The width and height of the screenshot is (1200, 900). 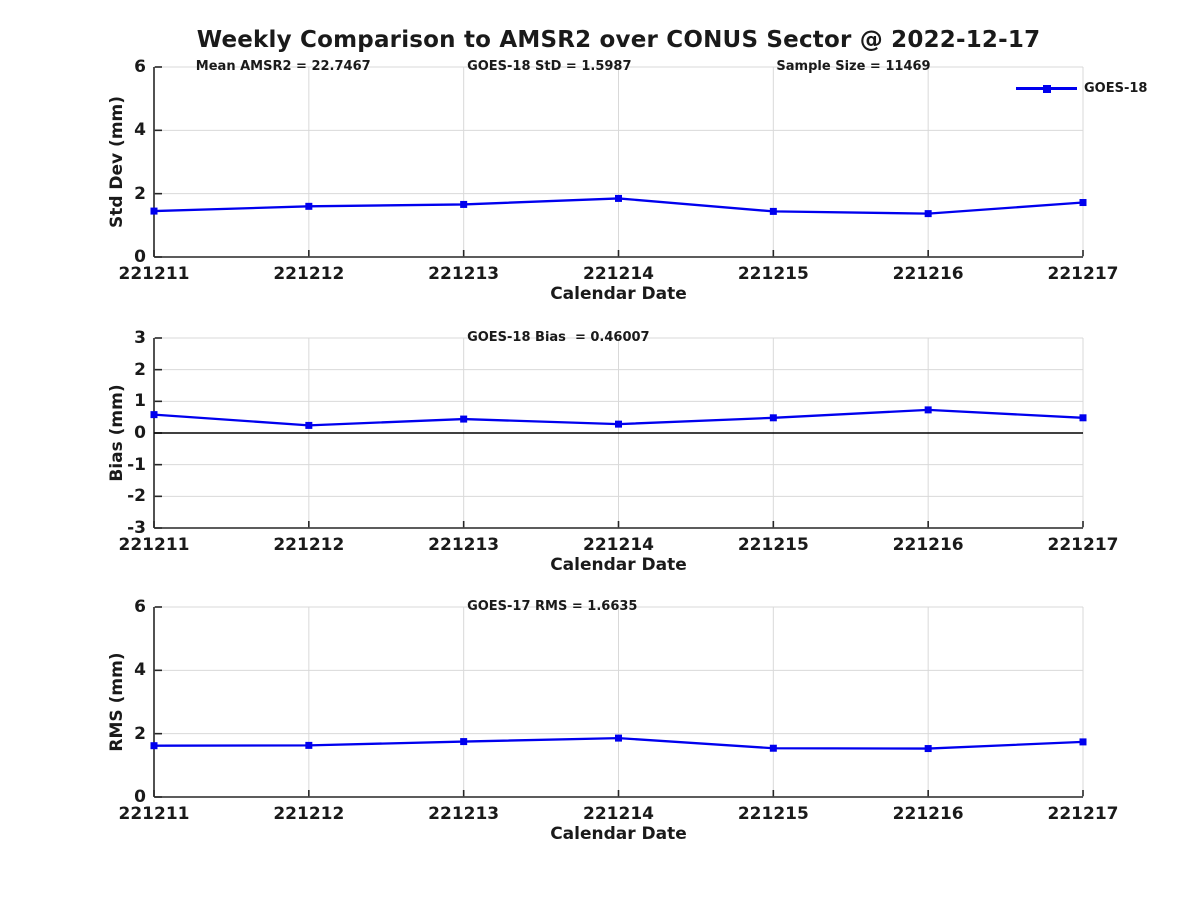 I want to click on y-axis-label: RMS (mm), so click(x=117, y=702).